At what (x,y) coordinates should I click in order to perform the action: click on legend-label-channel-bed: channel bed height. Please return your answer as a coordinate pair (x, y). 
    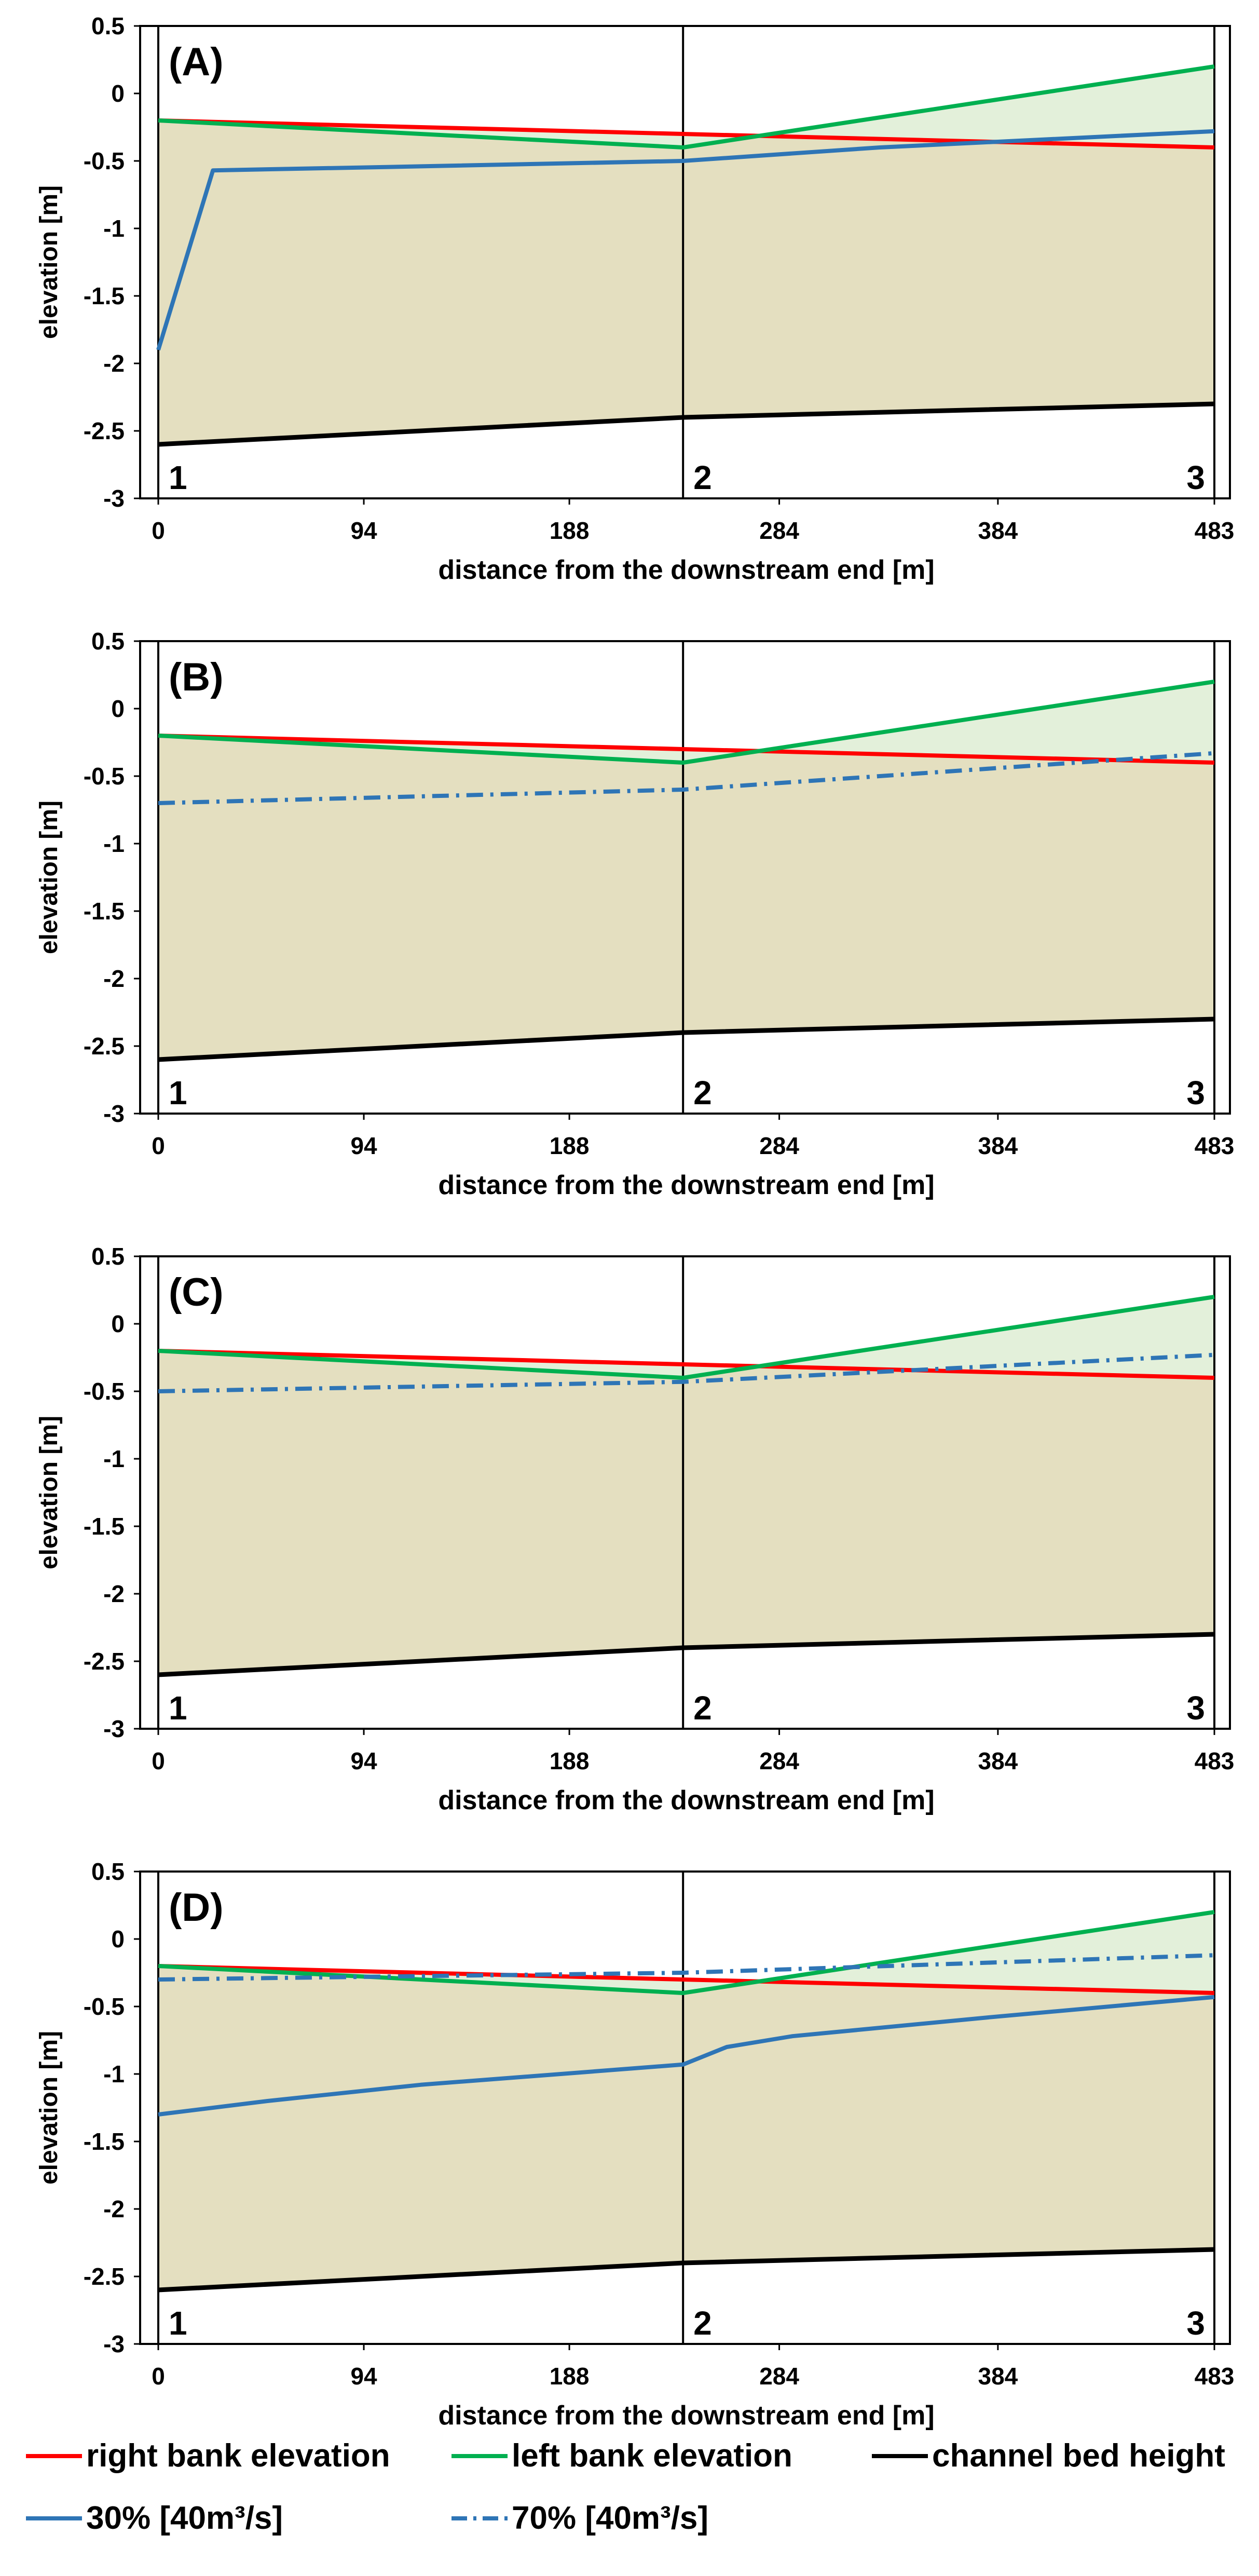
    Looking at the image, I should click on (1078, 2456).